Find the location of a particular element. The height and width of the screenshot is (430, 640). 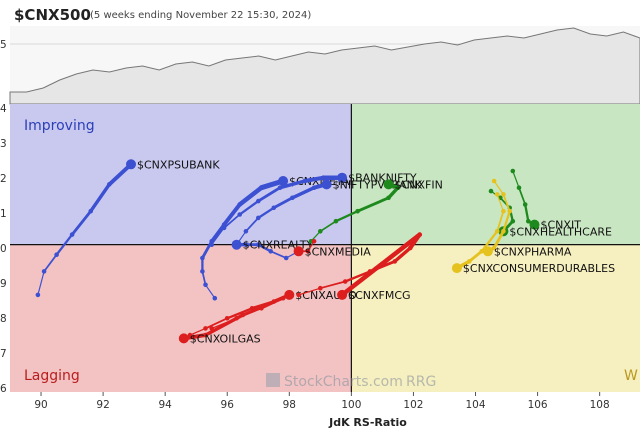

quadrant-label-lagging: Lagging is located at coordinates (52, 376).